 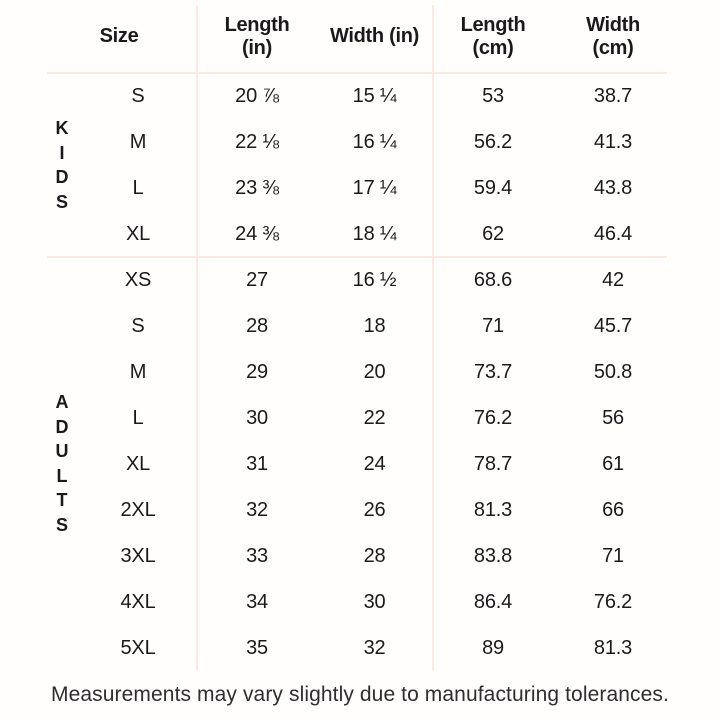 What do you see at coordinates (357, 257) in the screenshot?
I see `kids-adults-divider-line` at bounding box center [357, 257].